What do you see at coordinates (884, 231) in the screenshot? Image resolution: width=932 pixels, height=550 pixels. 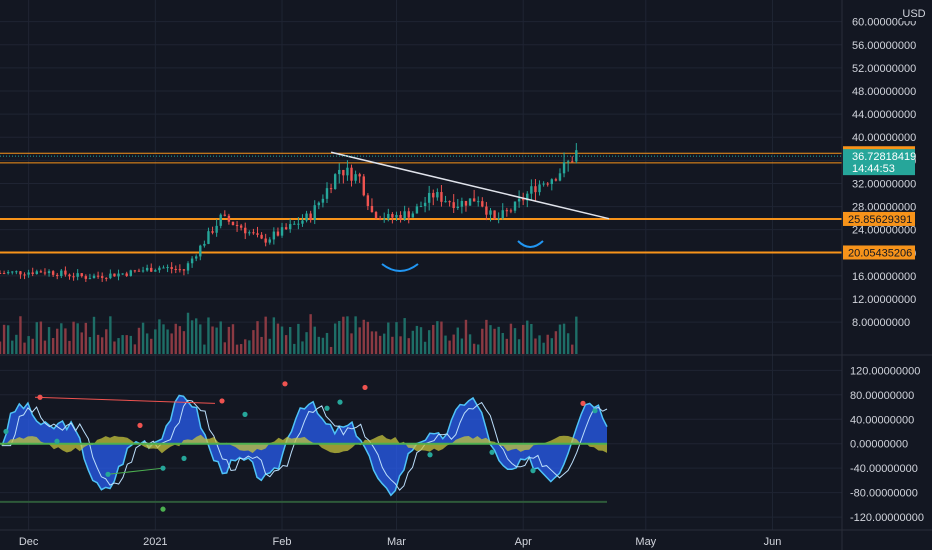 I see `price-tick-label: 24.00000000` at bounding box center [884, 231].